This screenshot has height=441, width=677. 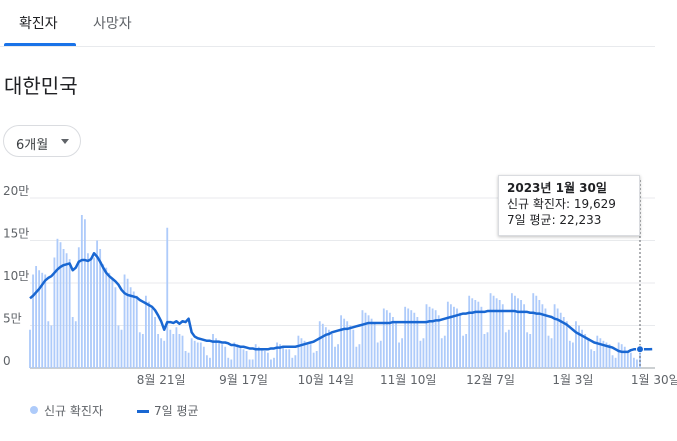 I want to click on period-dropdown-label: 6개월, so click(x=32, y=145).